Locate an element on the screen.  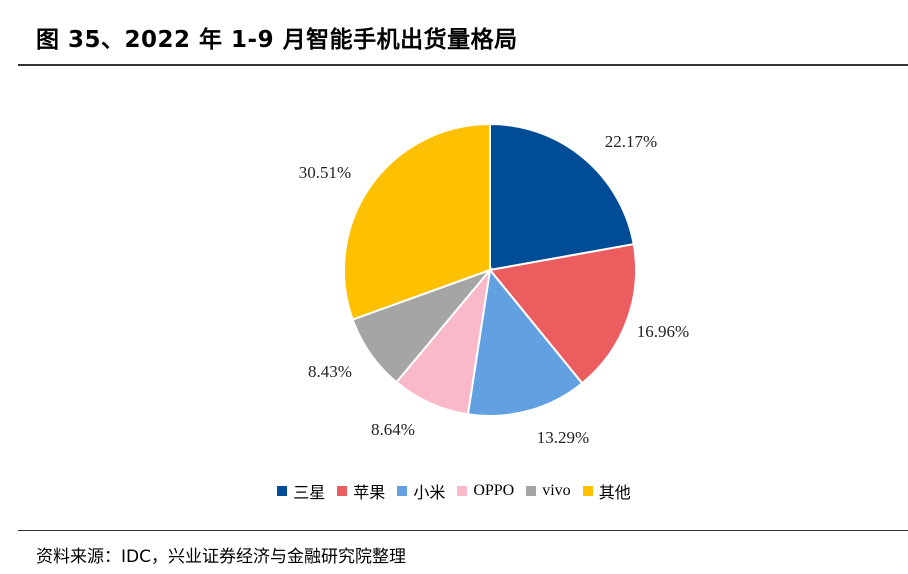
chart-legend: 三星 苹果 小米 OPPO vivo 其他 is located at coordinates (454, 491).